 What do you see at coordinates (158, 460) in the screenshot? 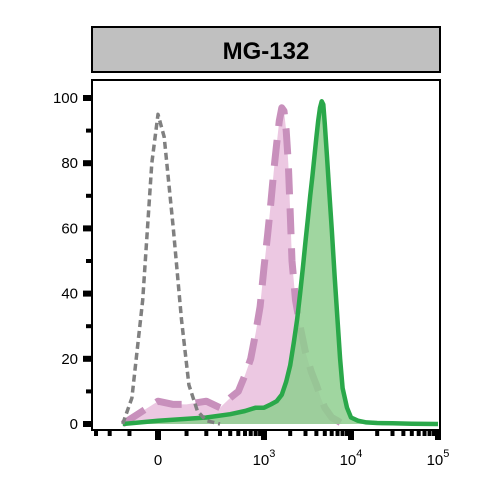
I see `x-tick-label: 0` at bounding box center [158, 460].